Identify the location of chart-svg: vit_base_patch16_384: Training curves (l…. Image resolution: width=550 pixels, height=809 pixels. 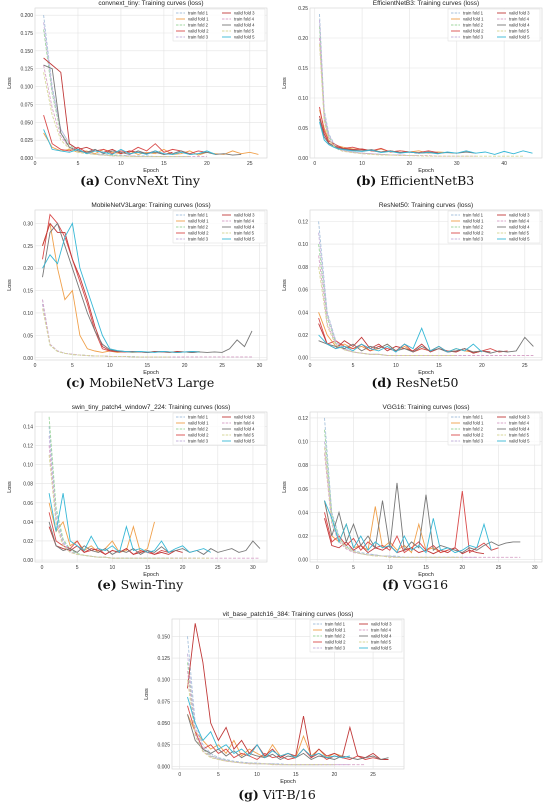
(274, 698).